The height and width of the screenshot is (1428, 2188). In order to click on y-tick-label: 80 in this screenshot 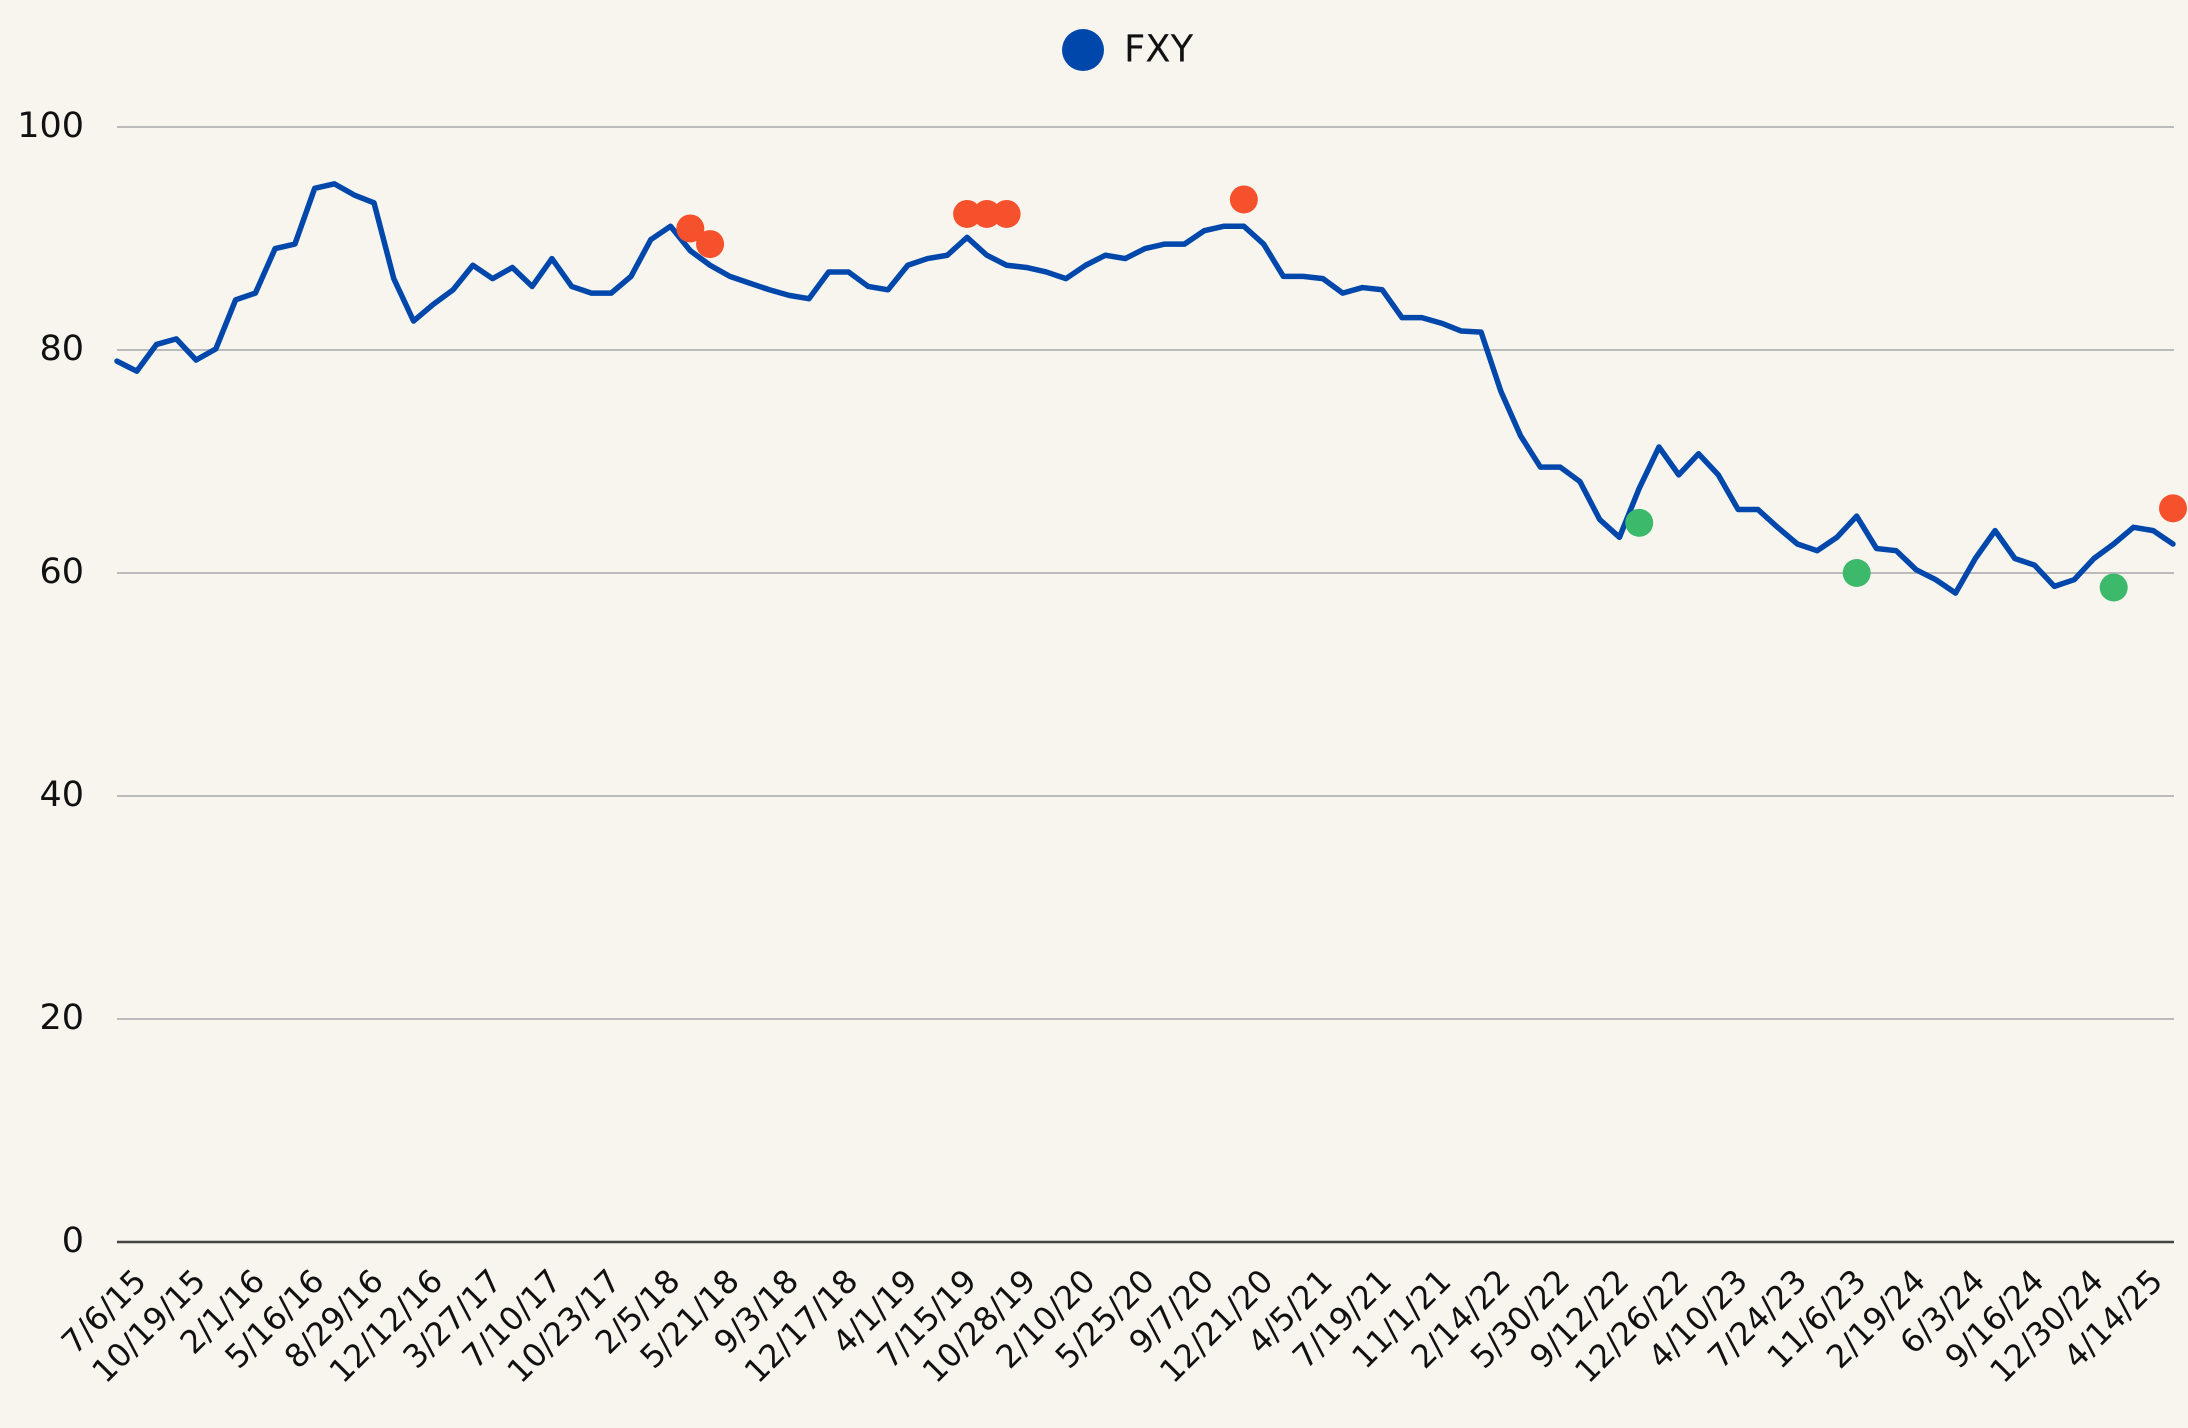, I will do `click(61, 349)`.